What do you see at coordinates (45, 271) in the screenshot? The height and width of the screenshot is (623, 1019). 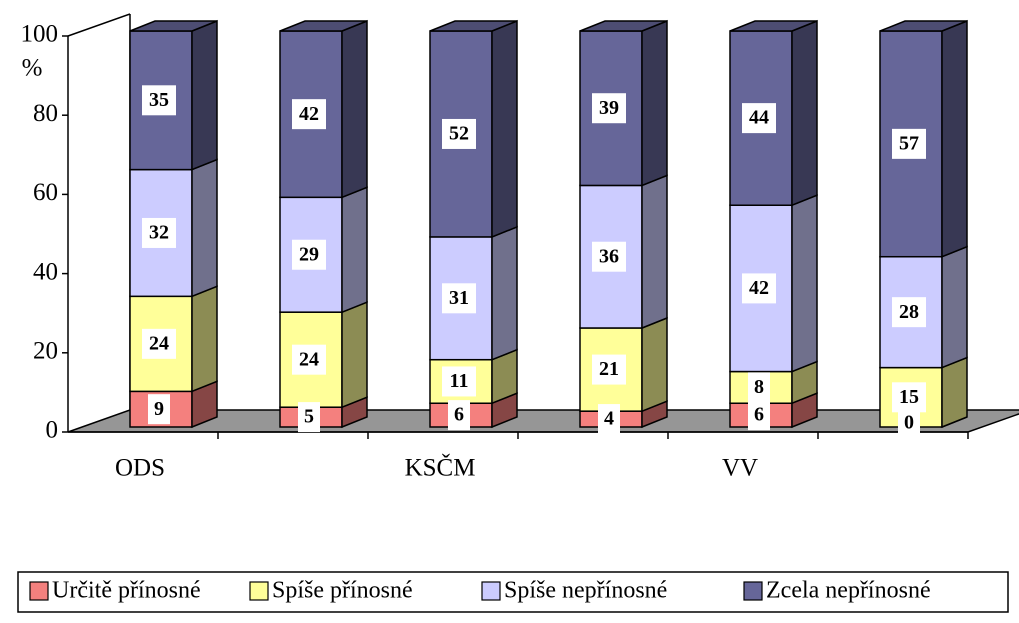 I see `y-tick-label: 40` at bounding box center [45, 271].